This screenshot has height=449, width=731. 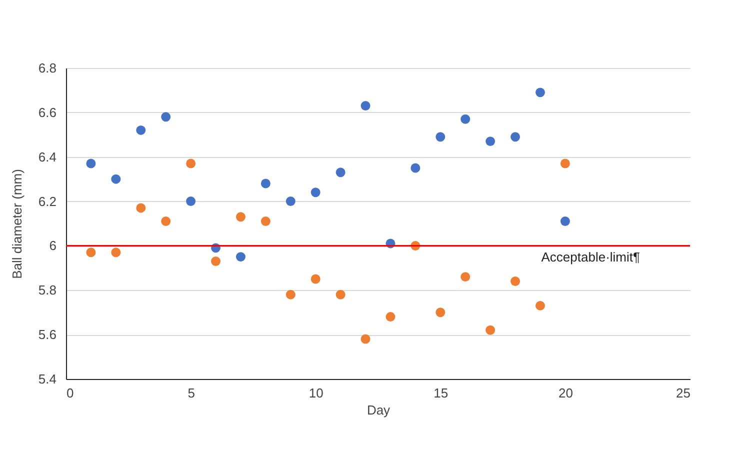 I want to click on y-tick-label: 6.6, so click(x=47, y=112).